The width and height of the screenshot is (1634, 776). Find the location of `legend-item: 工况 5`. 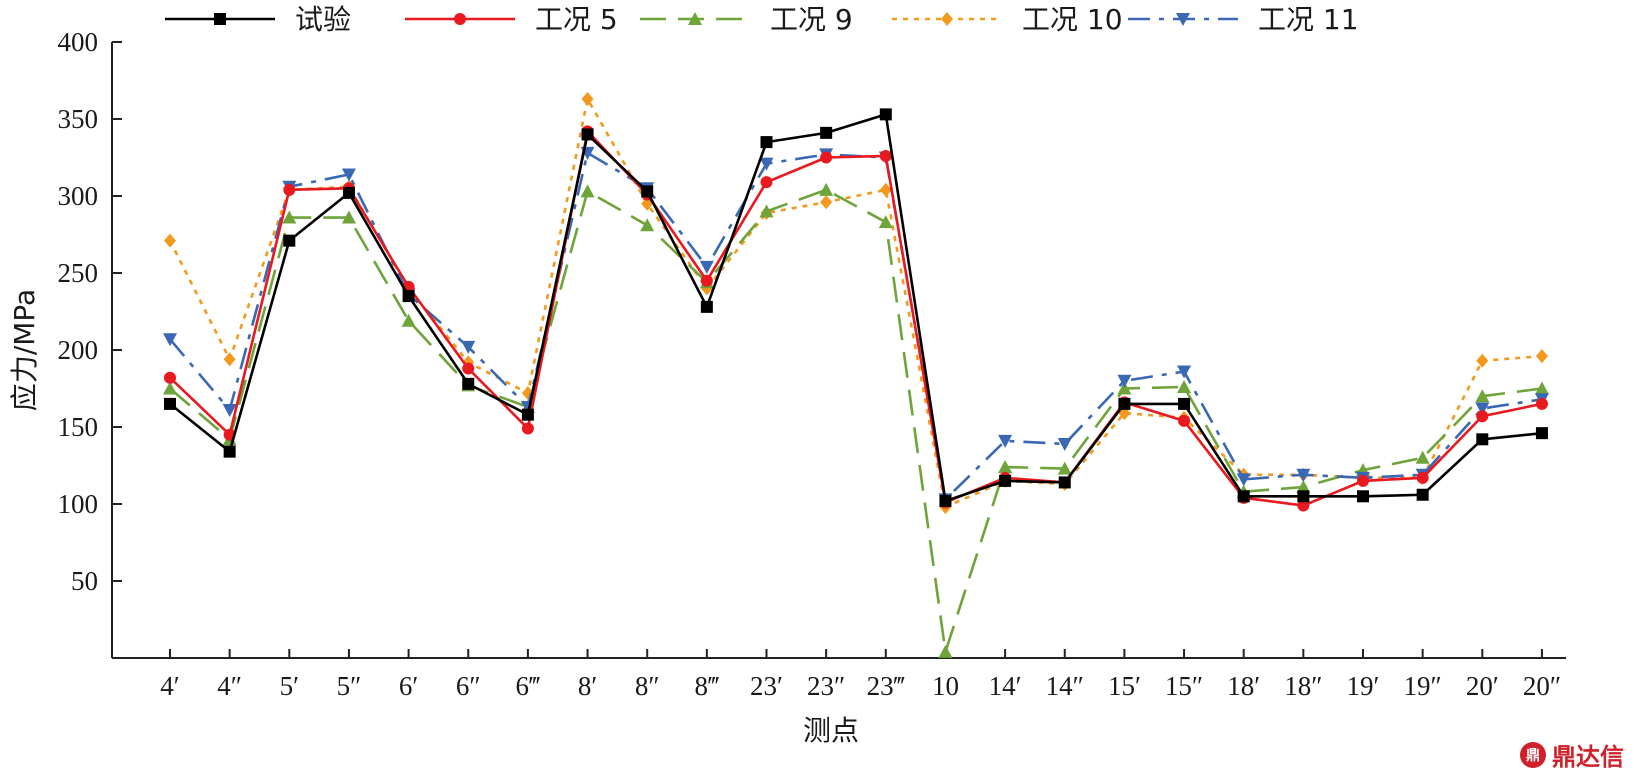

legend-item: 工况 5 is located at coordinates (511, 19).